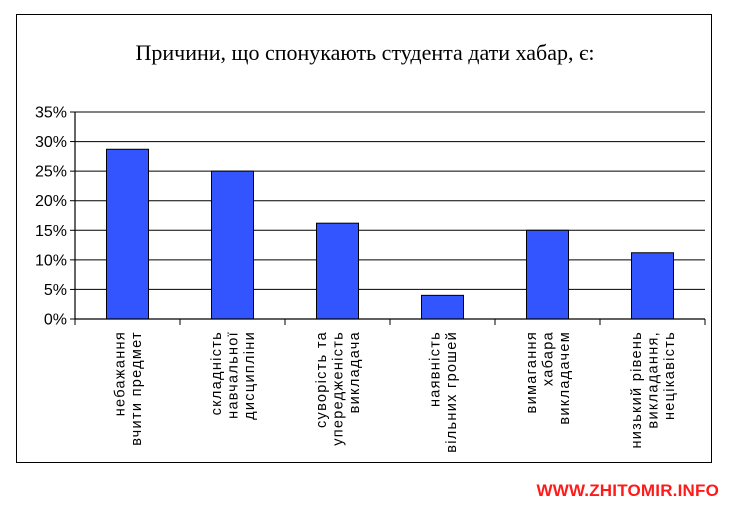  What do you see at coordinates (55, 320) in the screenshot?
I see `y-tick-label: 0%` at bounding box center [55, 320].